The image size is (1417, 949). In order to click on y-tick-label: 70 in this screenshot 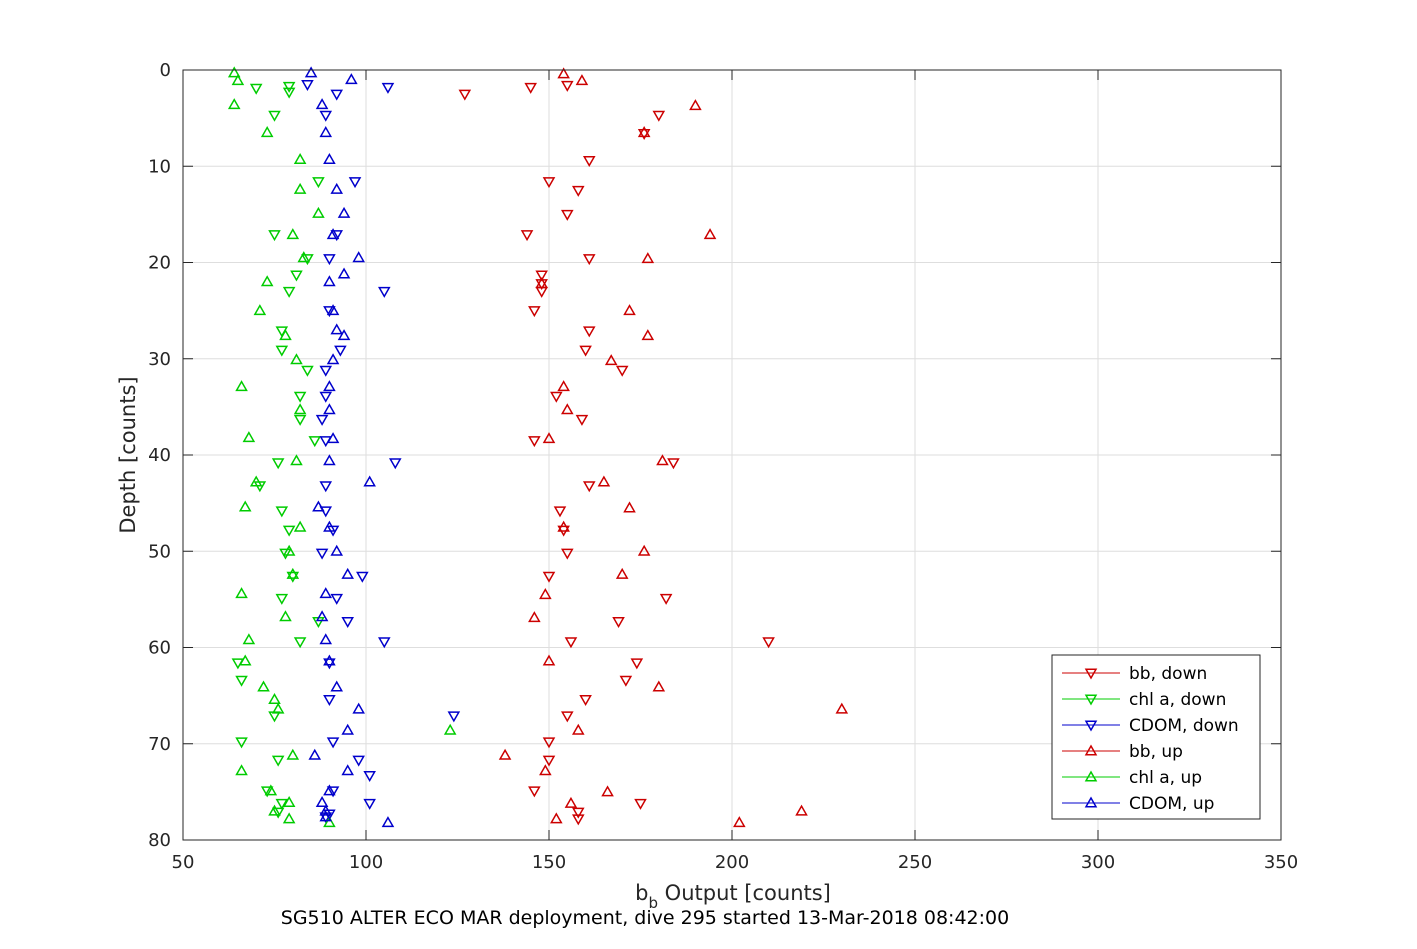, I will do `click(159, 744)`.